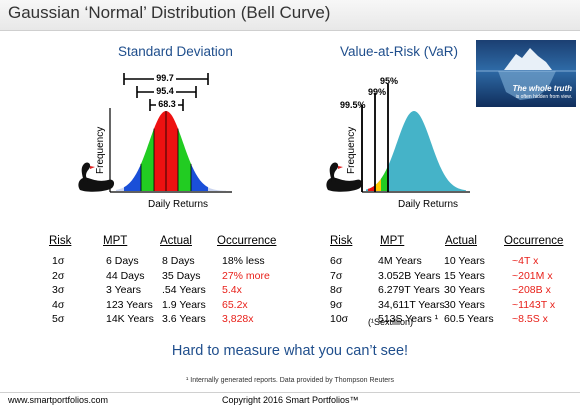 The height and width of the screenshot is (409, 580). Describe the element at coordinates (246, 275) in the screenshot. I see `left-table-occurrence-cell: 27% more` at that location.